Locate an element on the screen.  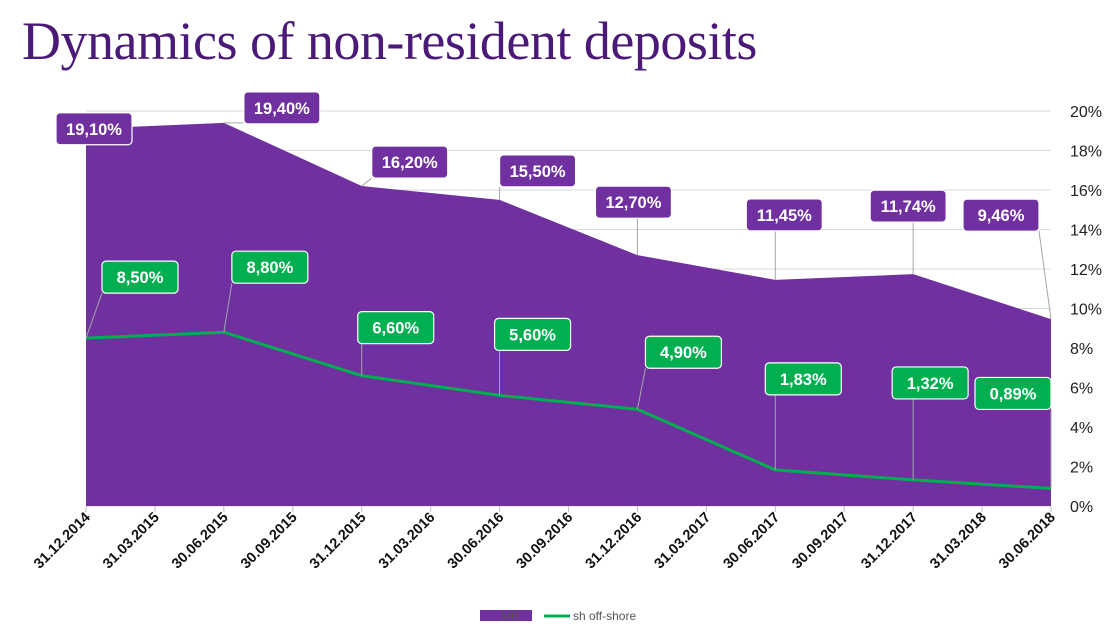
legend-label-offshore: sh off-shore is located at coordinates (604, 616).